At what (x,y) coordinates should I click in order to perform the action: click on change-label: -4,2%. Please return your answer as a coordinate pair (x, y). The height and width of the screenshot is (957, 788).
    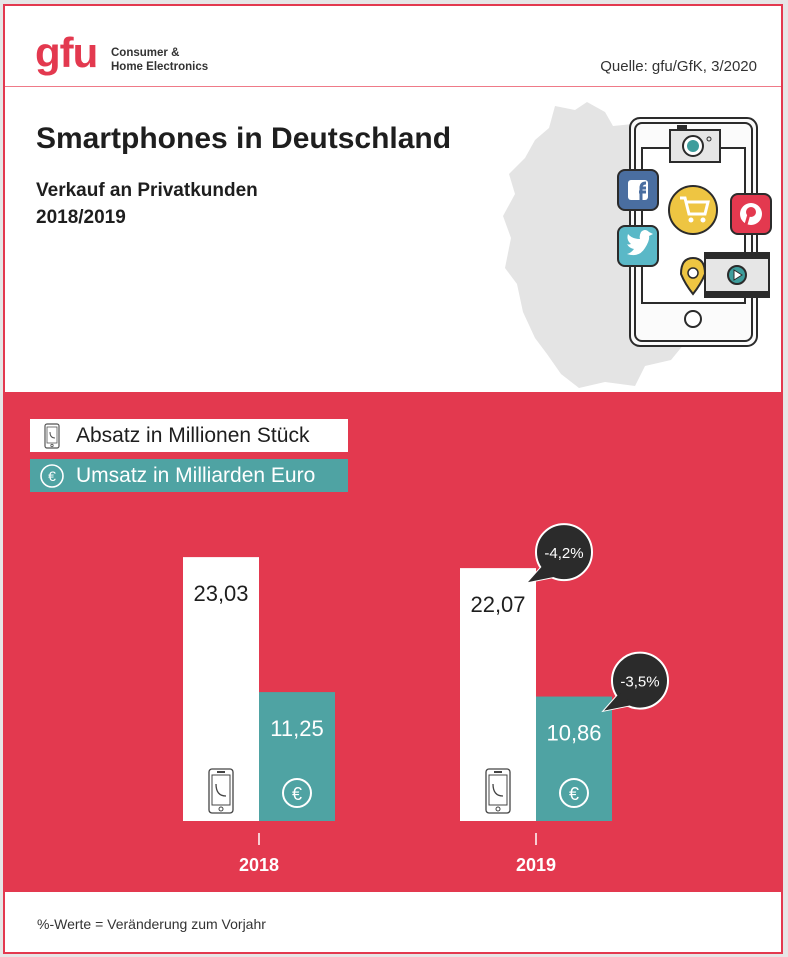
    Looking at the image, I should click on (563, 553).